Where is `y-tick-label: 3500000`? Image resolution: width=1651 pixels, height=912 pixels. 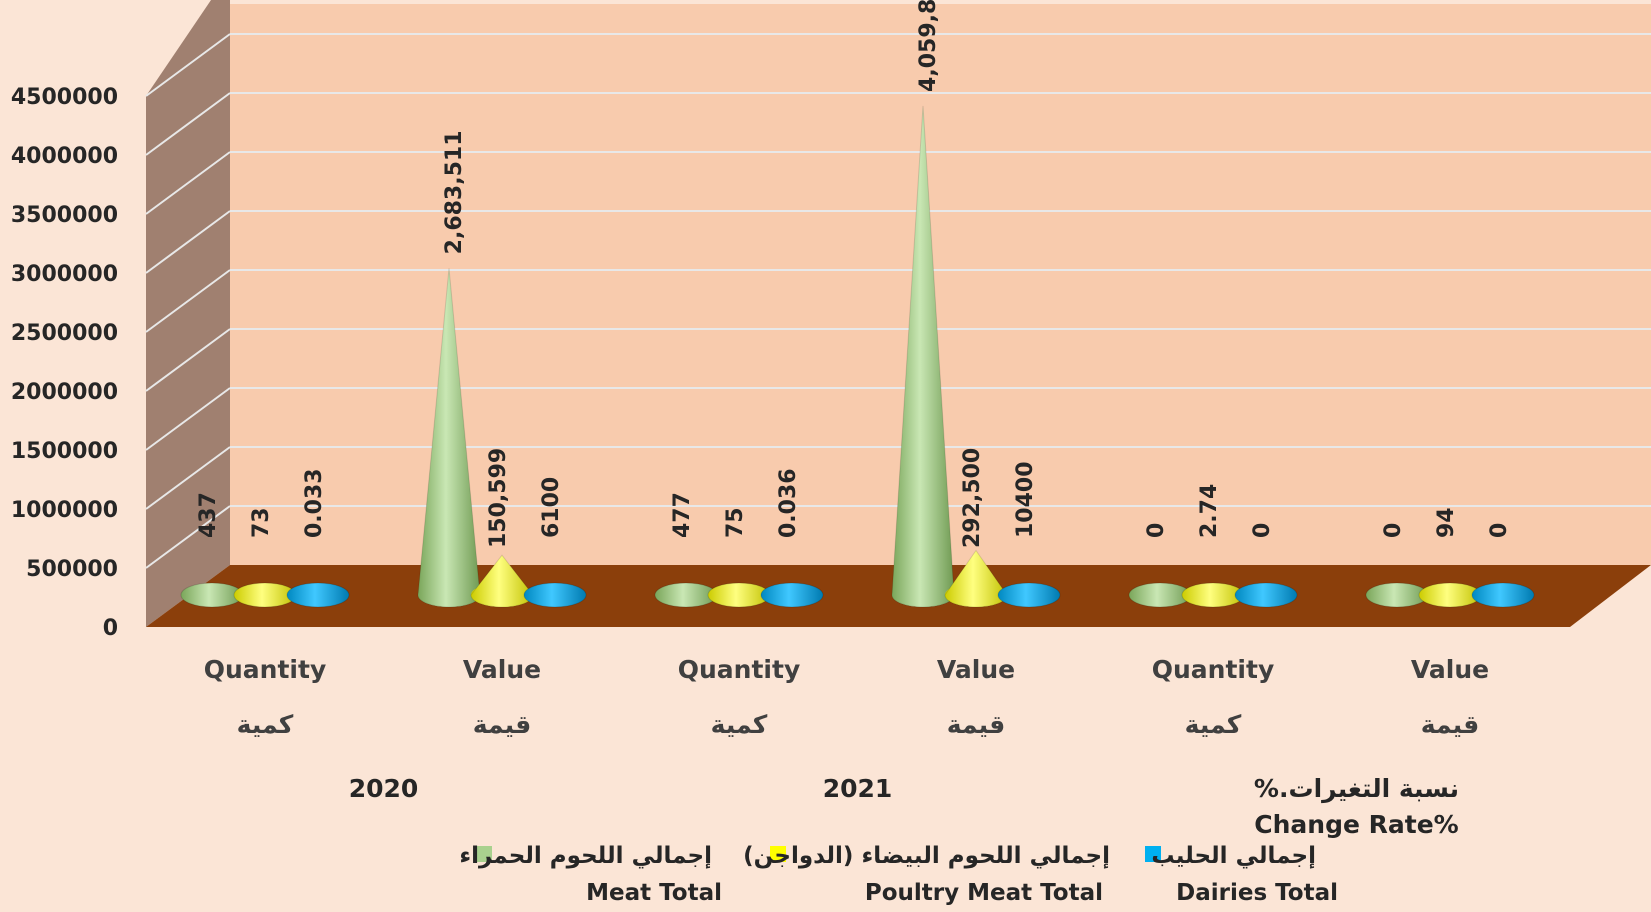 y-tick-label: 3500000 is located at coordinates (64, 215).